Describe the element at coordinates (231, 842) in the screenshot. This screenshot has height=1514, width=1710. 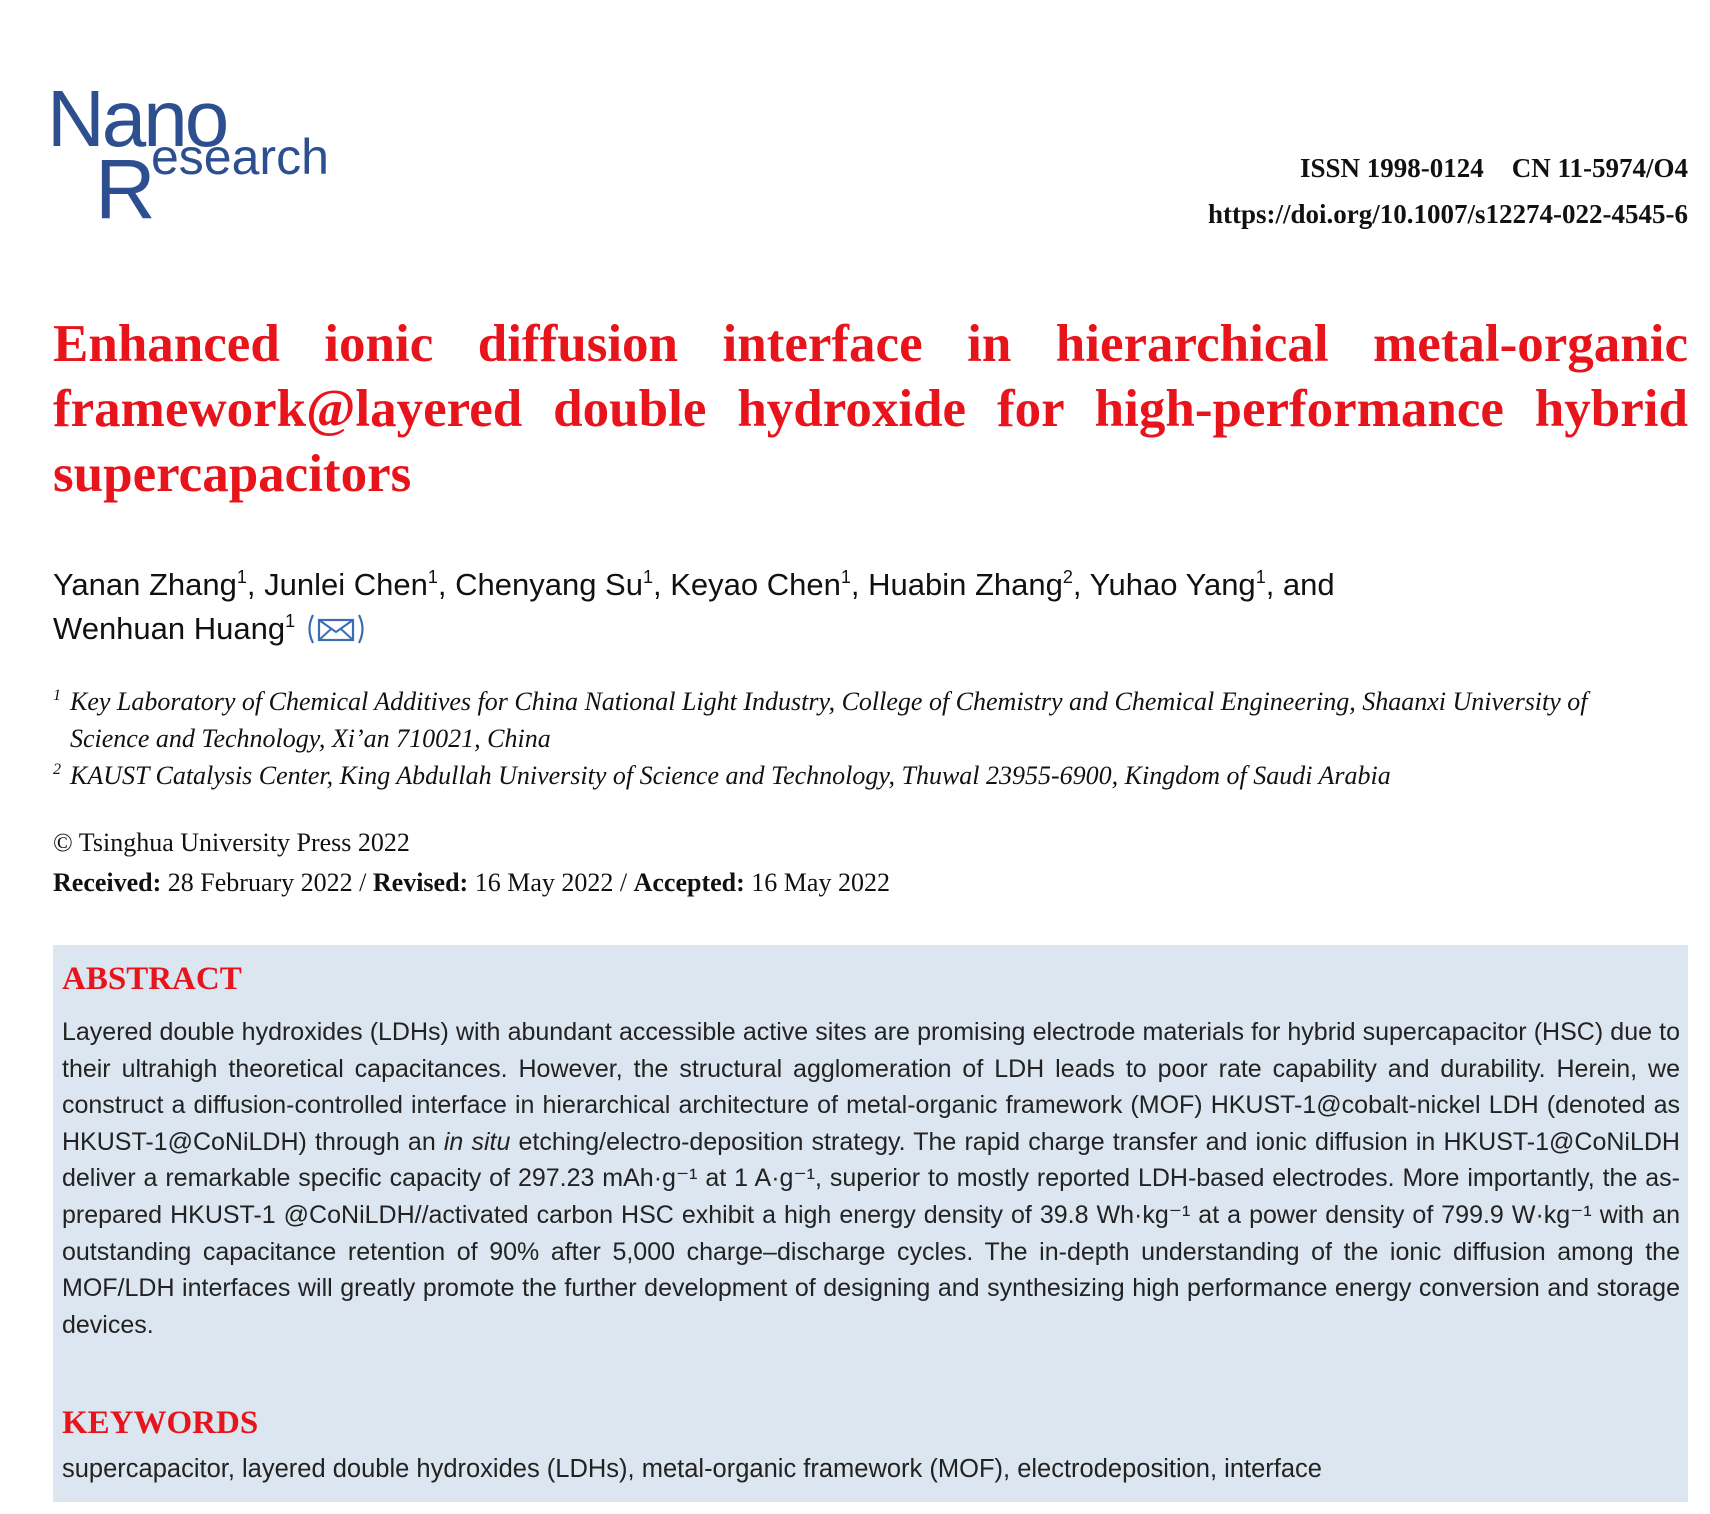
I see `copyright: © Tsinghua University Press 2022` at that location.